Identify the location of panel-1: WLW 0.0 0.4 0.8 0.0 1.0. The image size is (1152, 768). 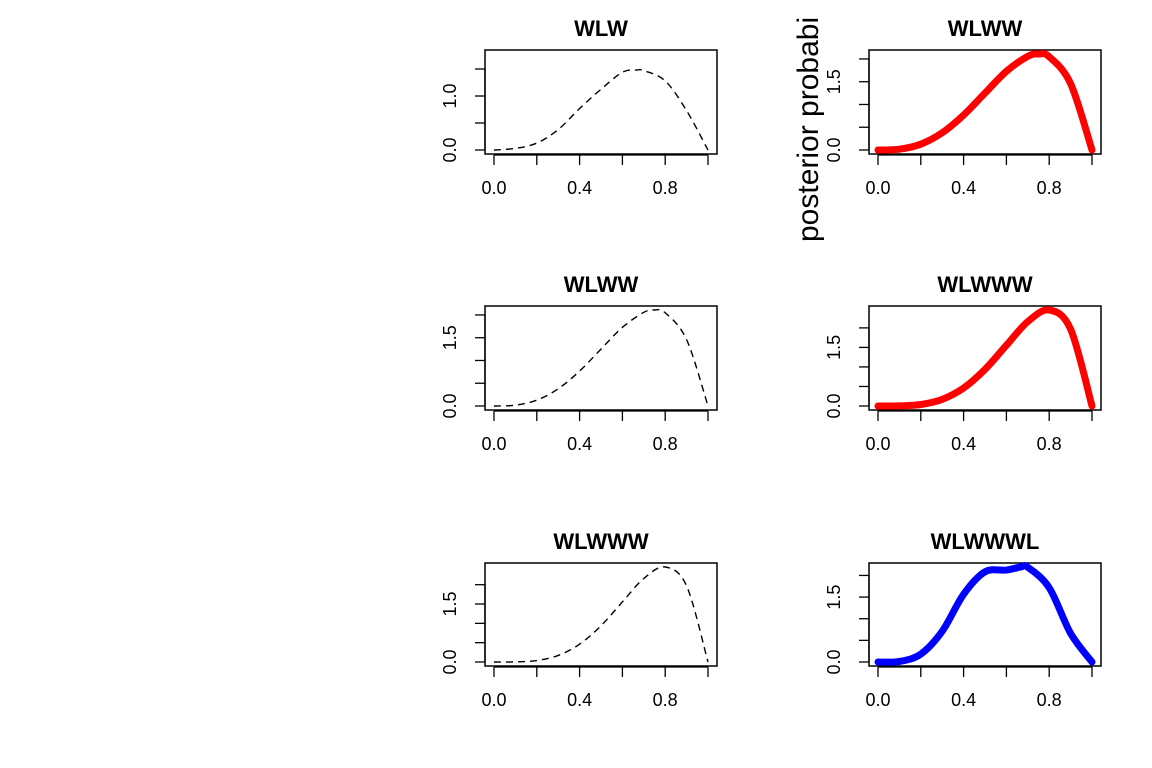
(579, 107).